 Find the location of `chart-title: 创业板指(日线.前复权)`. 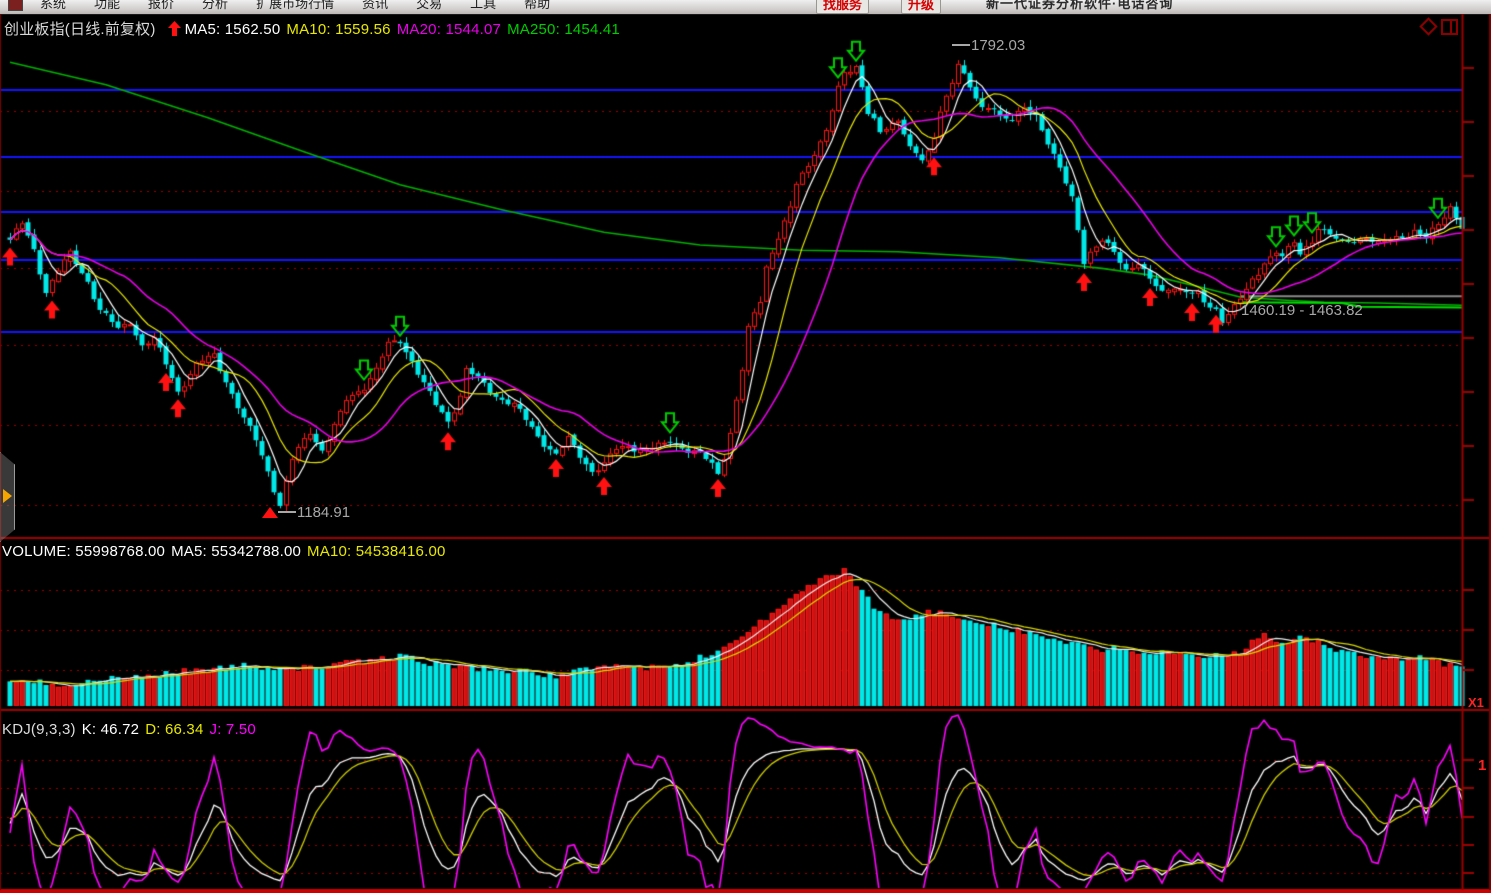

chart-title: 创业板指(日线.前复权) is located at coordinates (80, 29).